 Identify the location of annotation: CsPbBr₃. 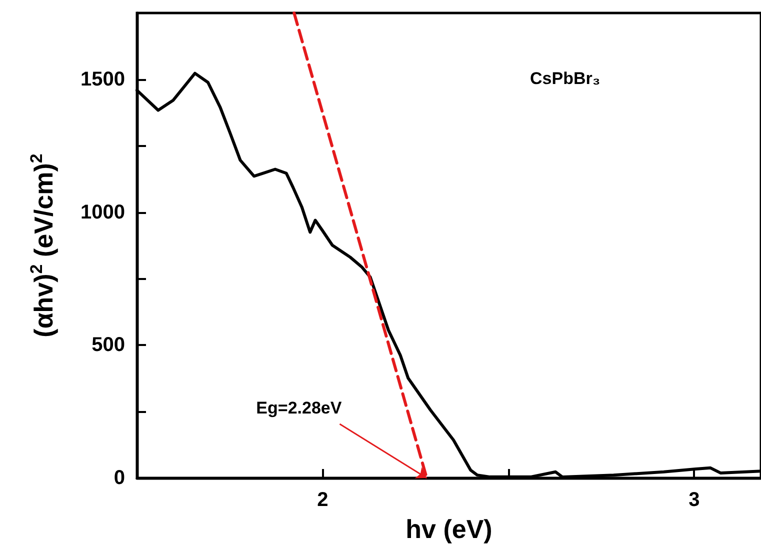
(565, 78).